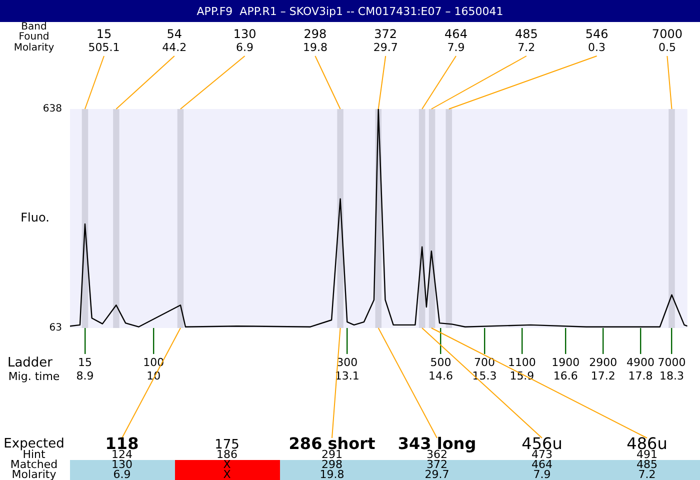  Describe the element at coordinates (52, 109) in the screenshot. I see `y-tick-label: 638` at that location.